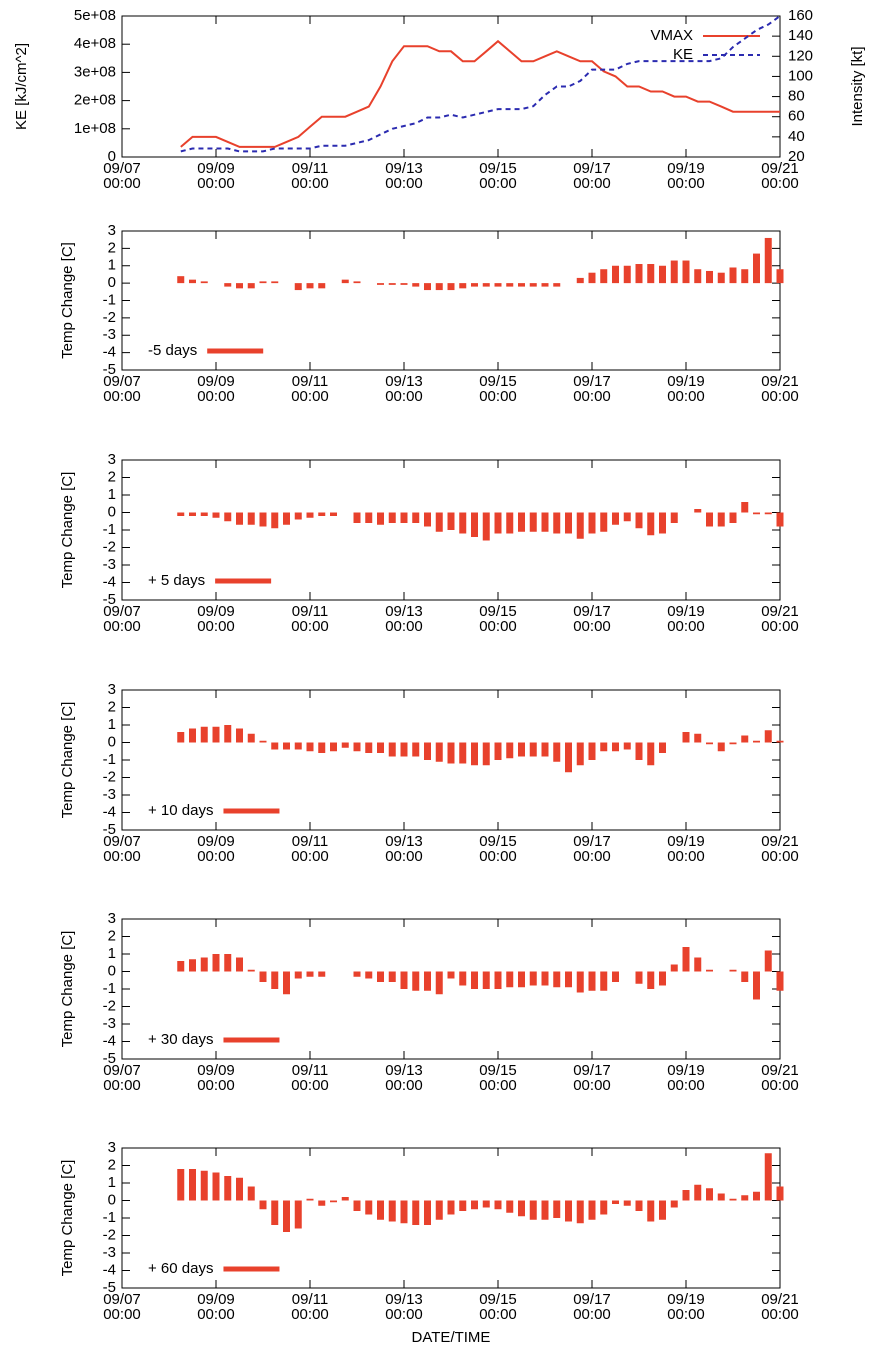 This screenshot has height=1355, width=871. What do you see at coordinates (592, 1307) in the screenshot?
I see `x-tick-label: 09/17 00:00` at bounding box center [592, 1307].